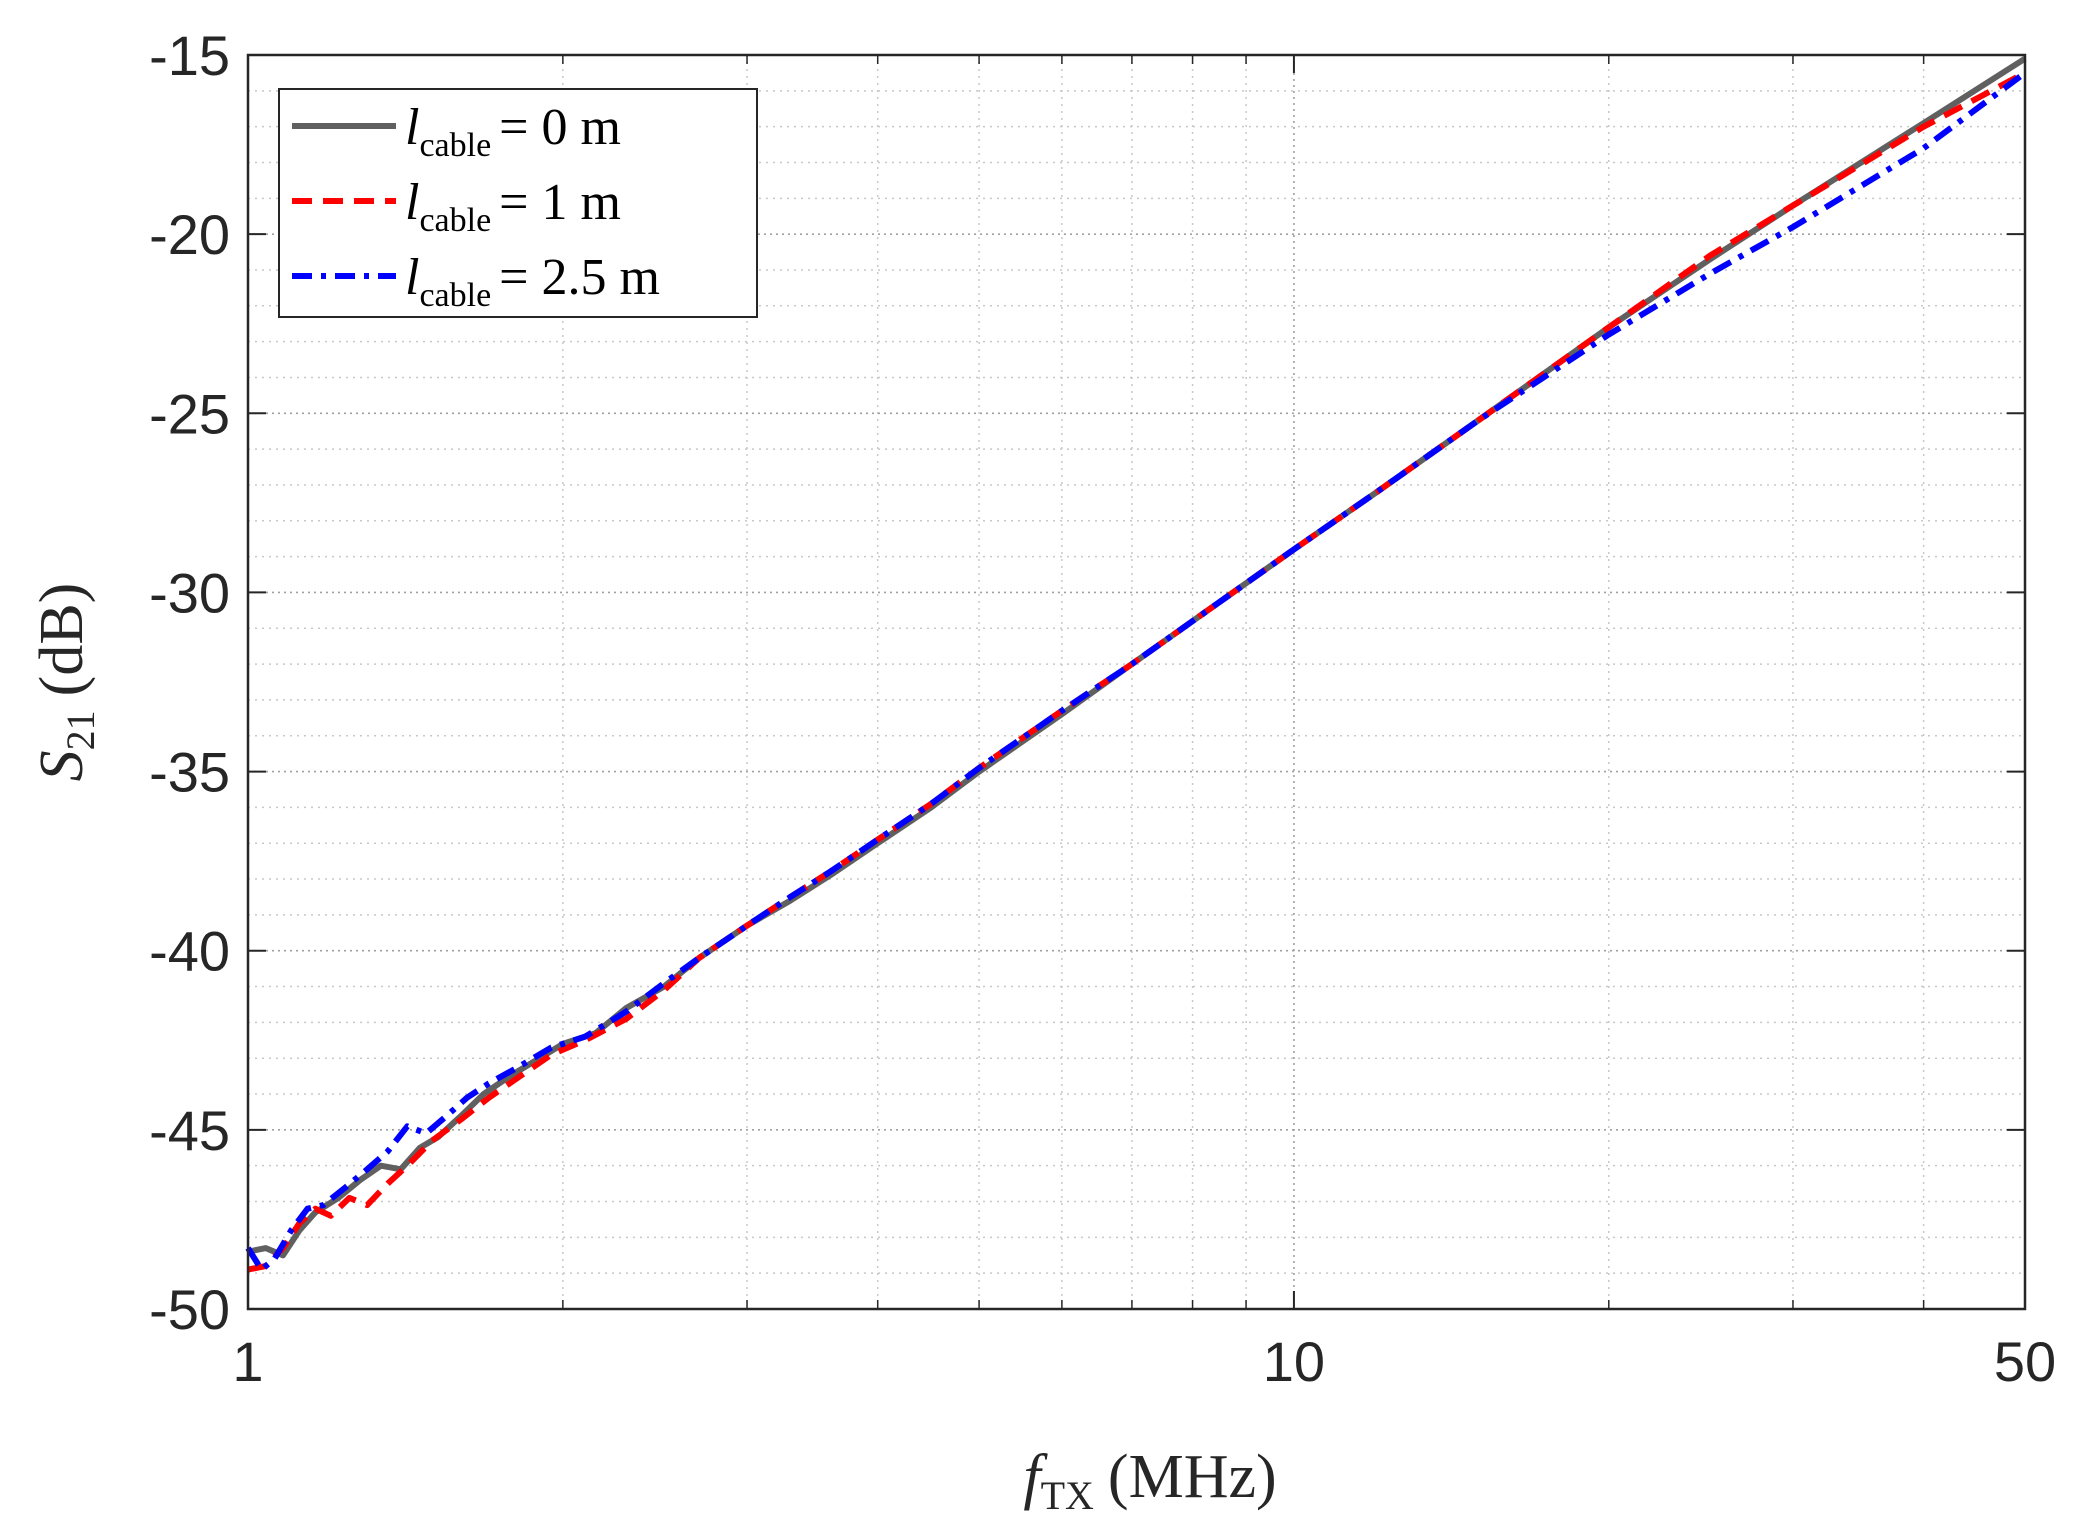 The height and width of the screenshot is (1525, 2076). What do you see at coordinates (1067, 1495) in the screenshot?
I see `x-axis-title-sub: TX` at bounding box center [1067, 1495].